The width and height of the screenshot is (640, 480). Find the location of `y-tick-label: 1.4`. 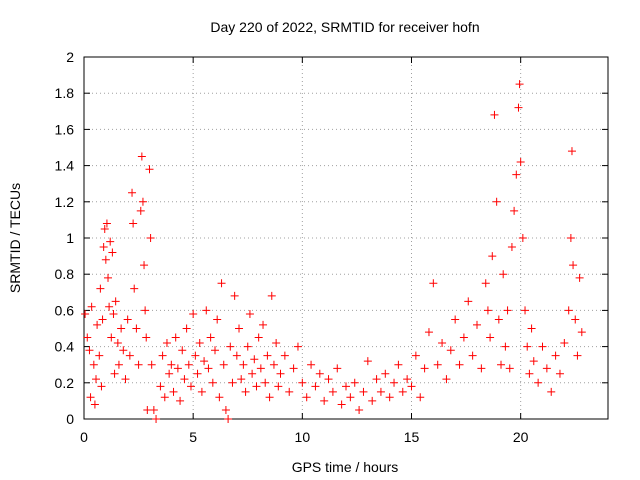

y-tick-label: 1.4 is located at coordinates (65, 166).